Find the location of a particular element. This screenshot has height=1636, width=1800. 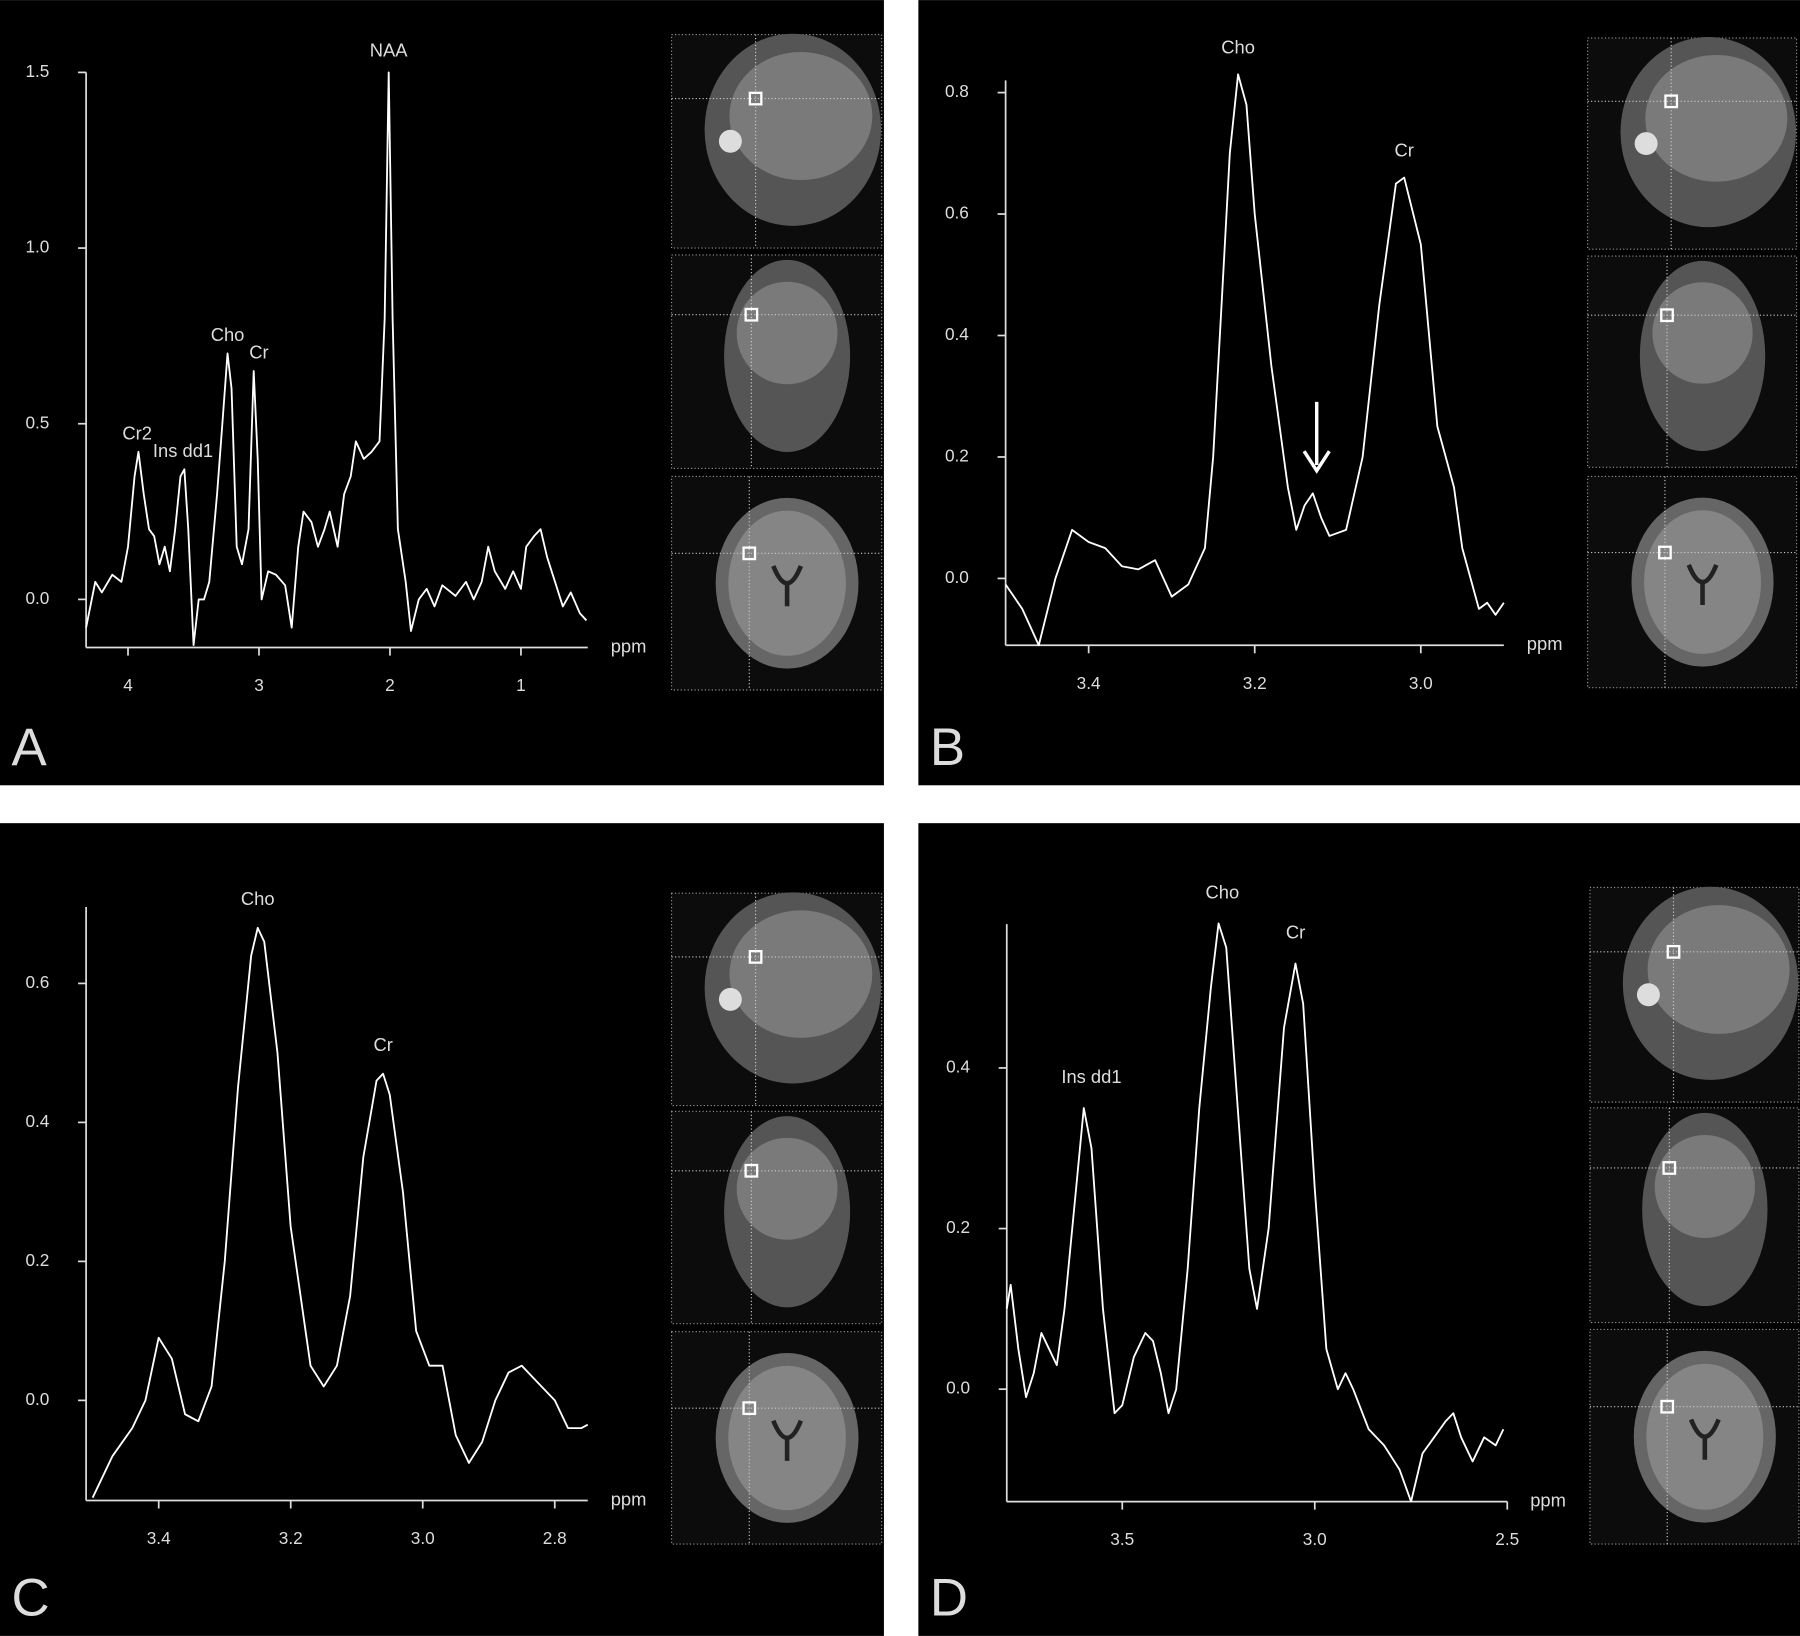

y-tick-label: 0.5 is located at coordinates (37, 422).